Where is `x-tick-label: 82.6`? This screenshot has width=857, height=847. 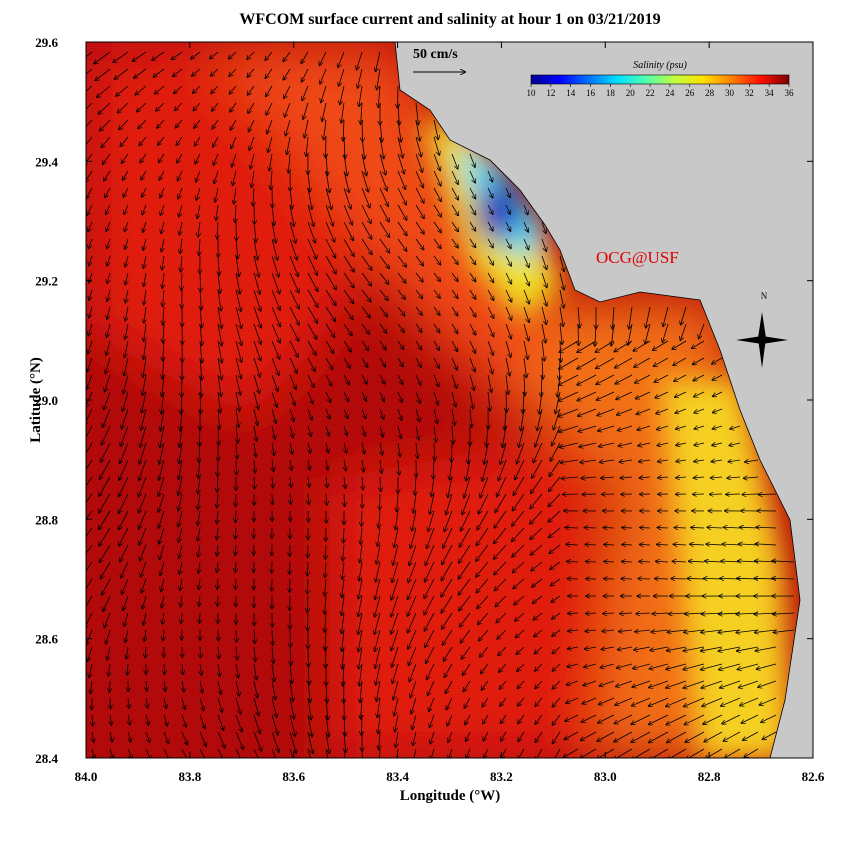 x-tick-label: 82.6 is located at coordinates (813, 776).